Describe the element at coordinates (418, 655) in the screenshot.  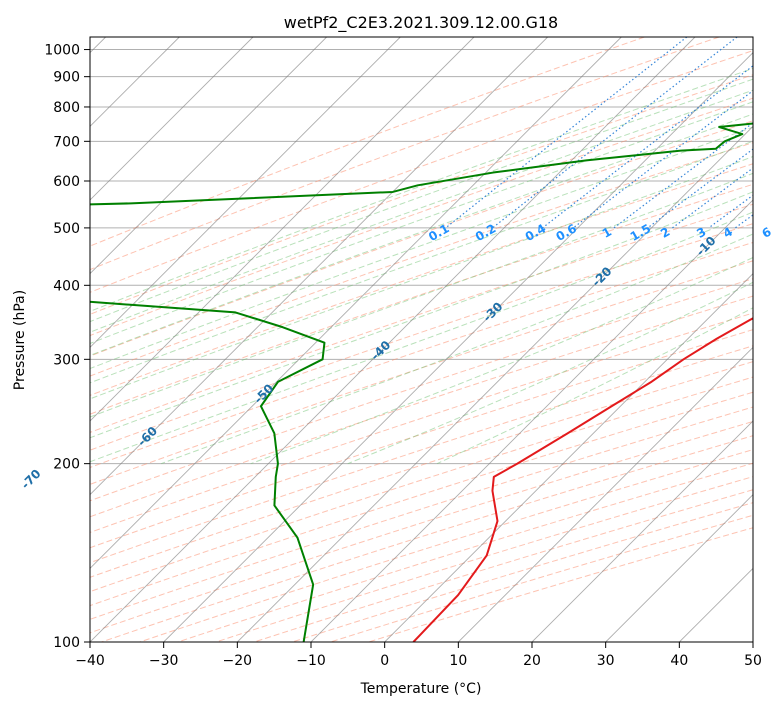
I see `x-axis-ticks: −40 −30 −20 −10 0 10 20 30 40 50` at that location.